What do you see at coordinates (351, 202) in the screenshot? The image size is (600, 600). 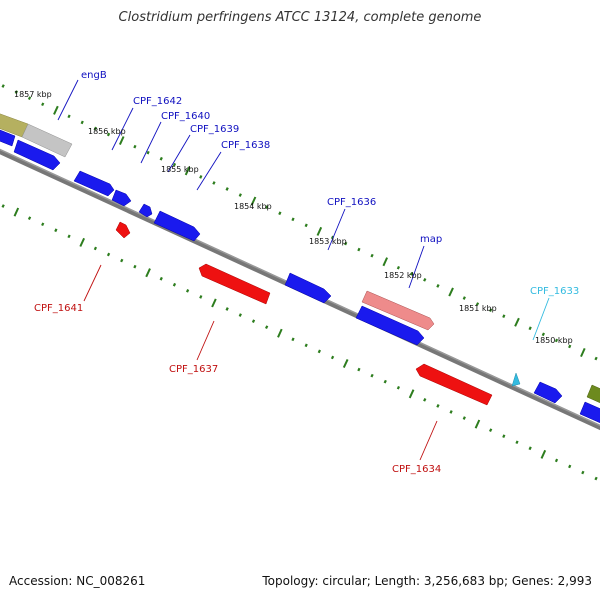 I see `gene-label-cpf1636: CPF_1636` at bounding box center [351, 202].